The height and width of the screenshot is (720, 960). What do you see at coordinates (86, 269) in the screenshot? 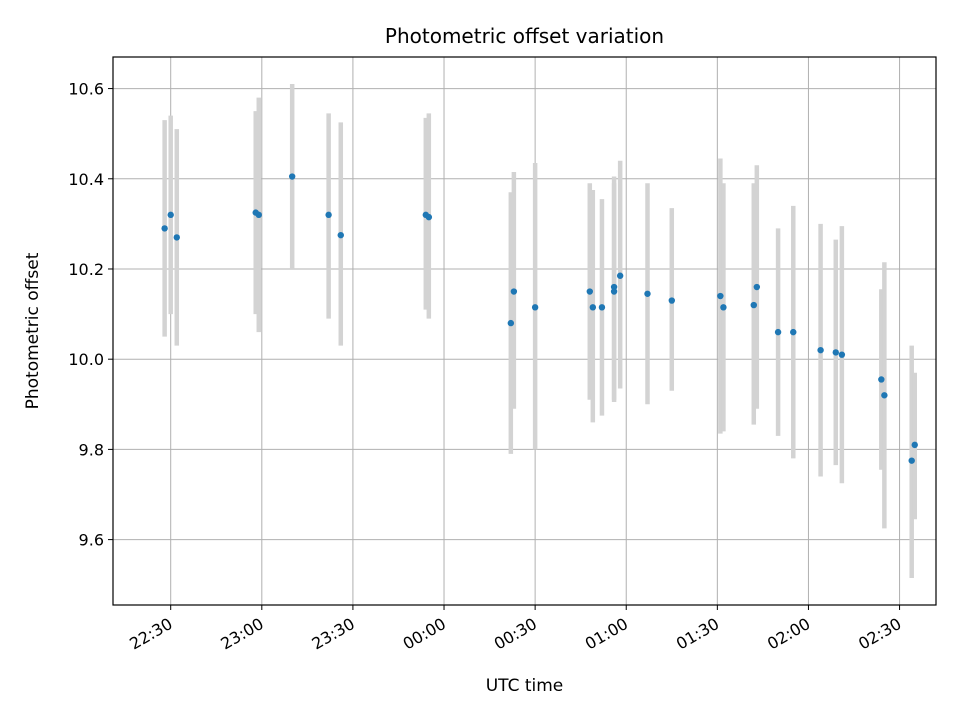
I see `y-tick-label: 10.2` at bounding box center [86, 269].